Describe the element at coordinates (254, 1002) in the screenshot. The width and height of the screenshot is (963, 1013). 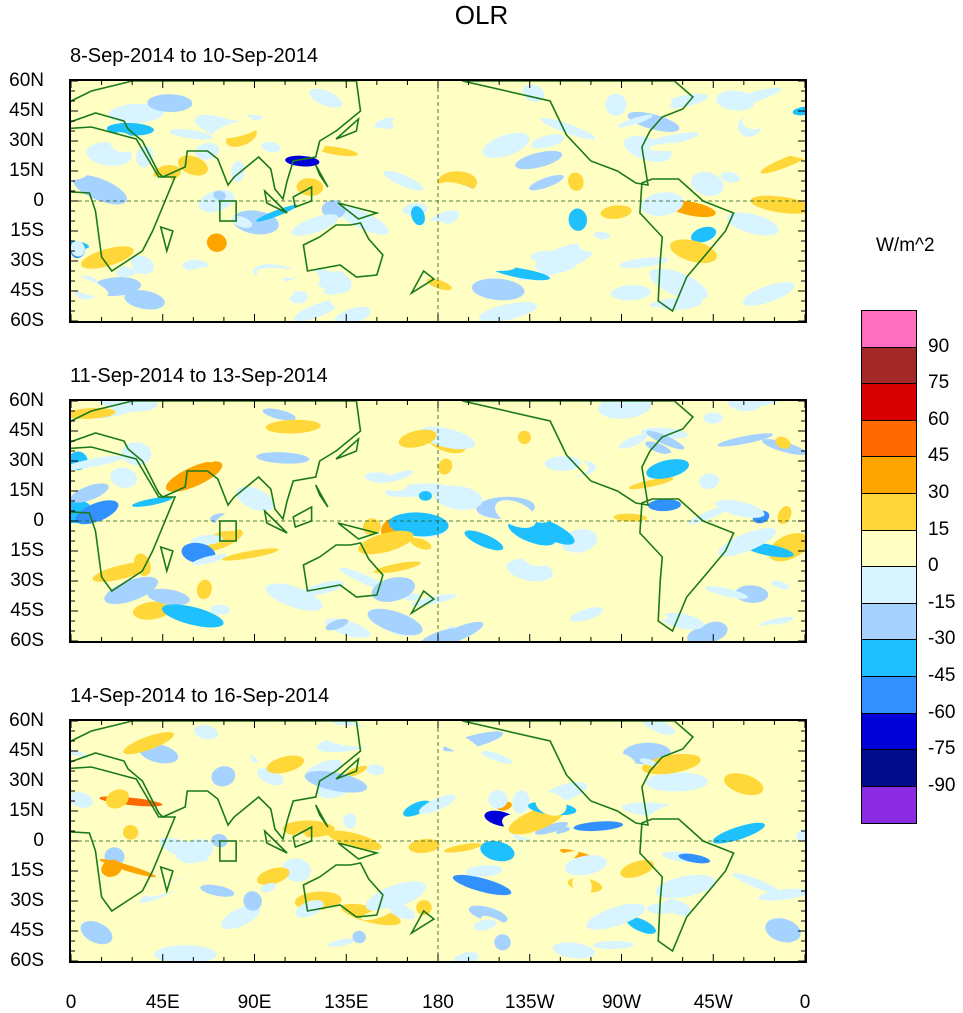
I see `lon-tick-label: 90E` at that location.